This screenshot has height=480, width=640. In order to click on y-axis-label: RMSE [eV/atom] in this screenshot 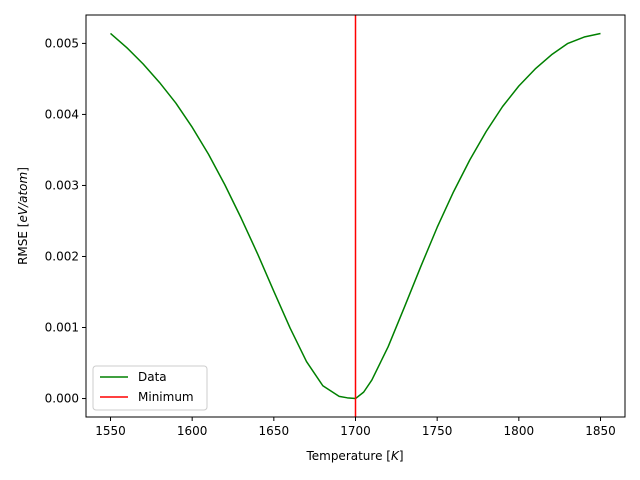, I will do `click(23, 216)`.